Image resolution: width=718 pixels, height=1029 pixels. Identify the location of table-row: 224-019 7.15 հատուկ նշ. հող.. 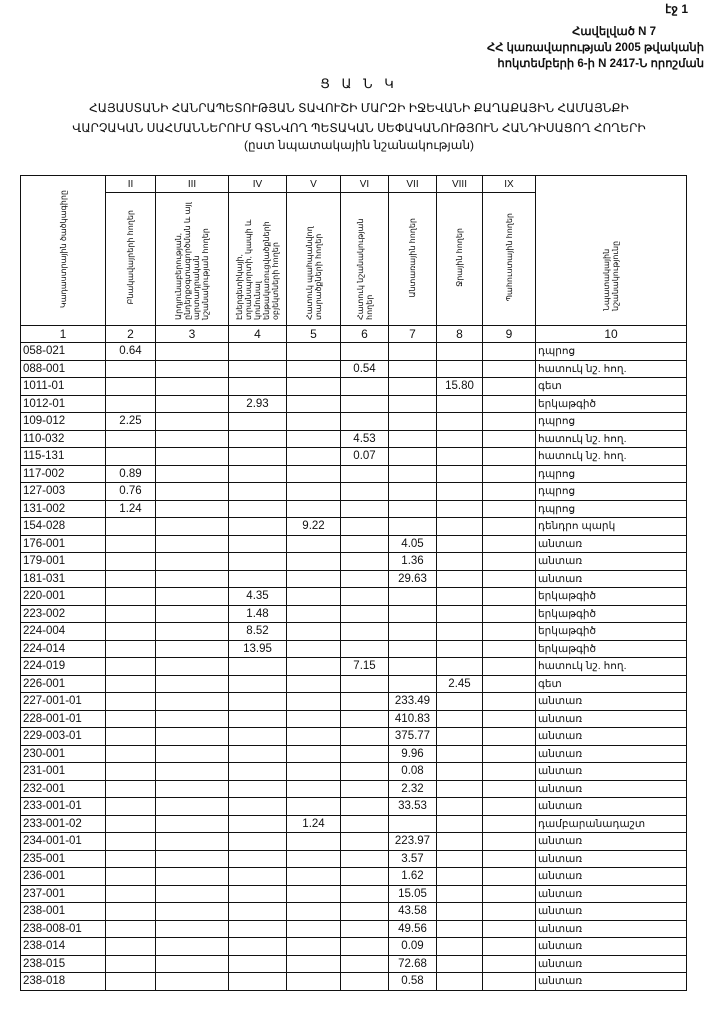
(353, 666).